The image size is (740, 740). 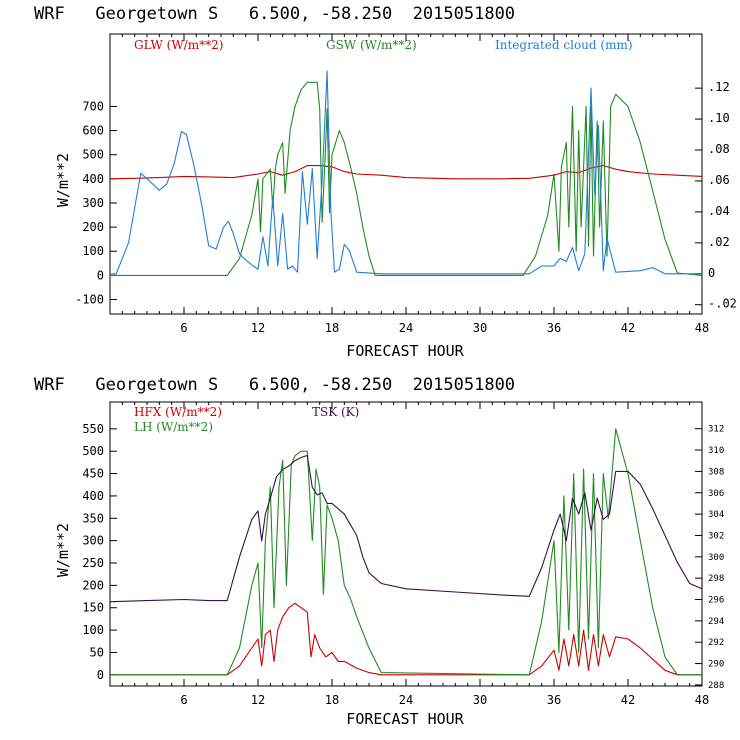 What do you see at coordinates (716, 643) in the screenshot?
I see `y2-tick-label: 292` at bounding box center [716, 643].